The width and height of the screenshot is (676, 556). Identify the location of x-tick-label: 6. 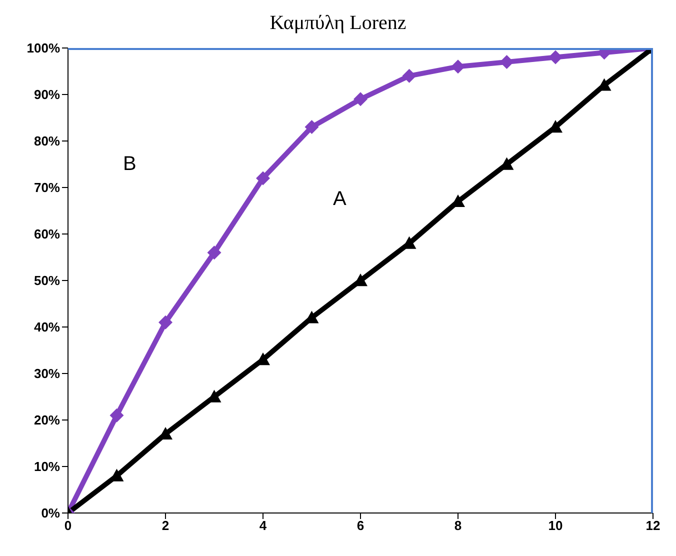
(360, 526).